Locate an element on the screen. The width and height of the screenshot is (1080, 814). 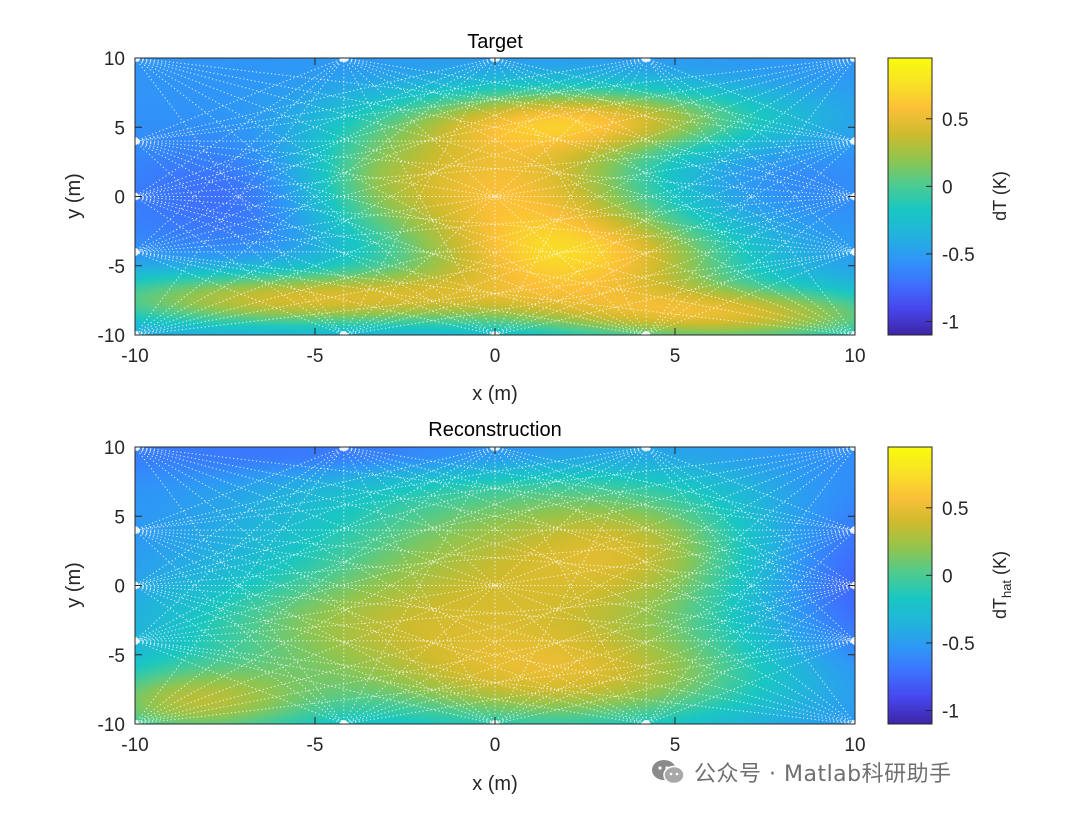
y-tick-label: 5 is located at coordinates (119, 128).